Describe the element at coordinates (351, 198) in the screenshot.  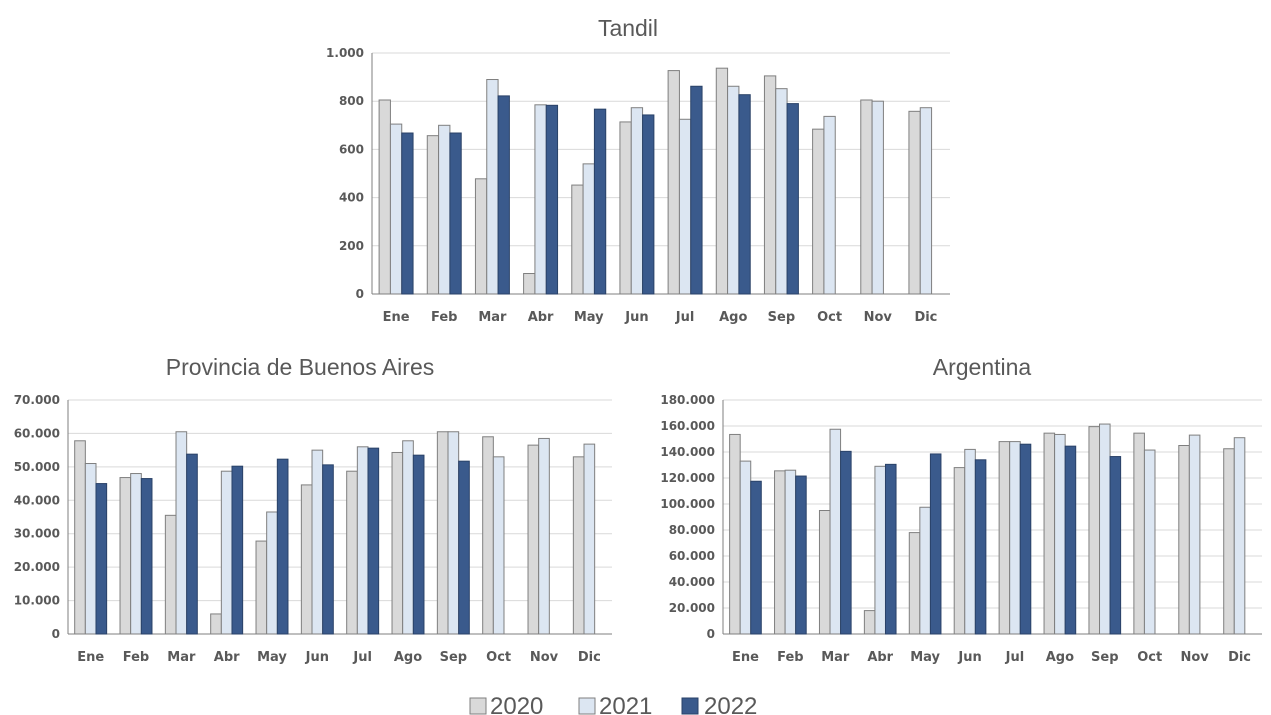
I see `y-tick-label: 400` at that location.